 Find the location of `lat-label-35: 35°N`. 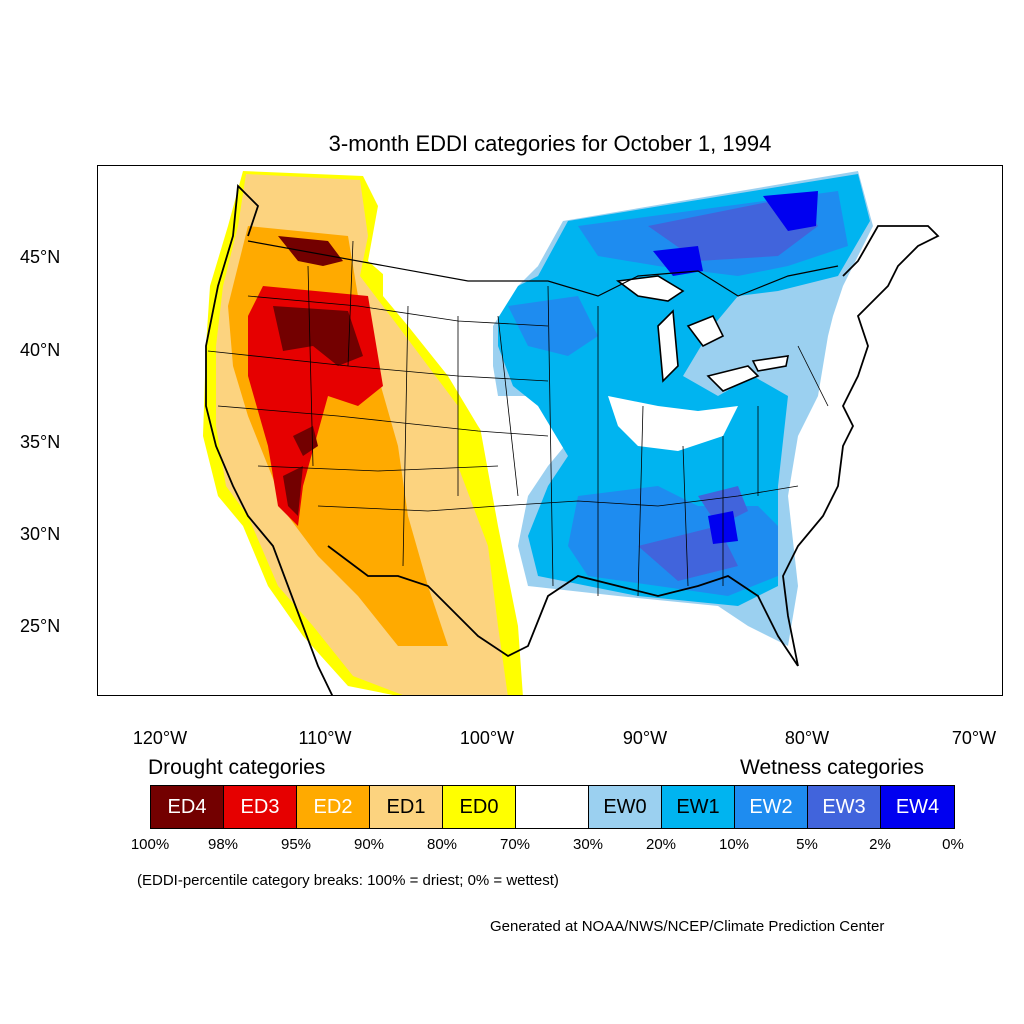

lat-label-35: 35°N is located at coordinates (40, 442).